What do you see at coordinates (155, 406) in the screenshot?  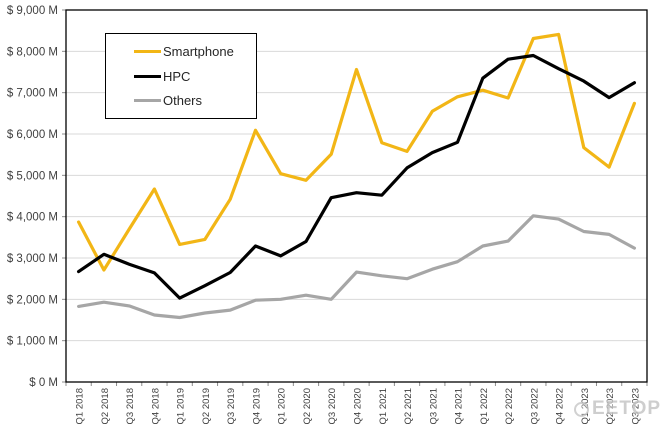 I see `x-axis-label: Q4 2018` at bounding box center [155, 406].